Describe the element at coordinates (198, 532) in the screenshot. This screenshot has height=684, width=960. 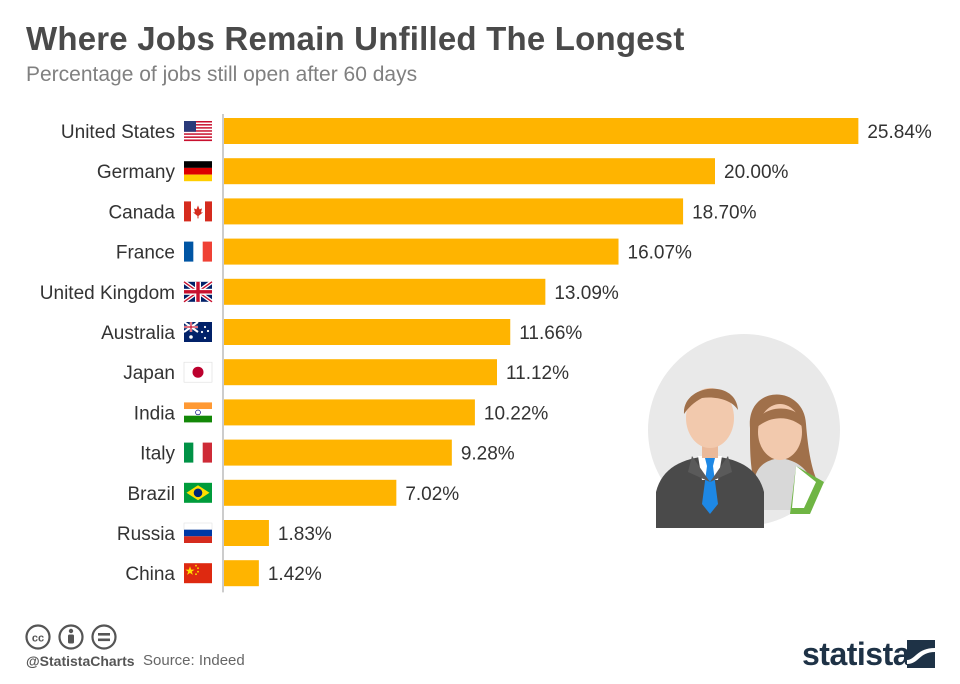
I see `ru-flag-icon` at that location.